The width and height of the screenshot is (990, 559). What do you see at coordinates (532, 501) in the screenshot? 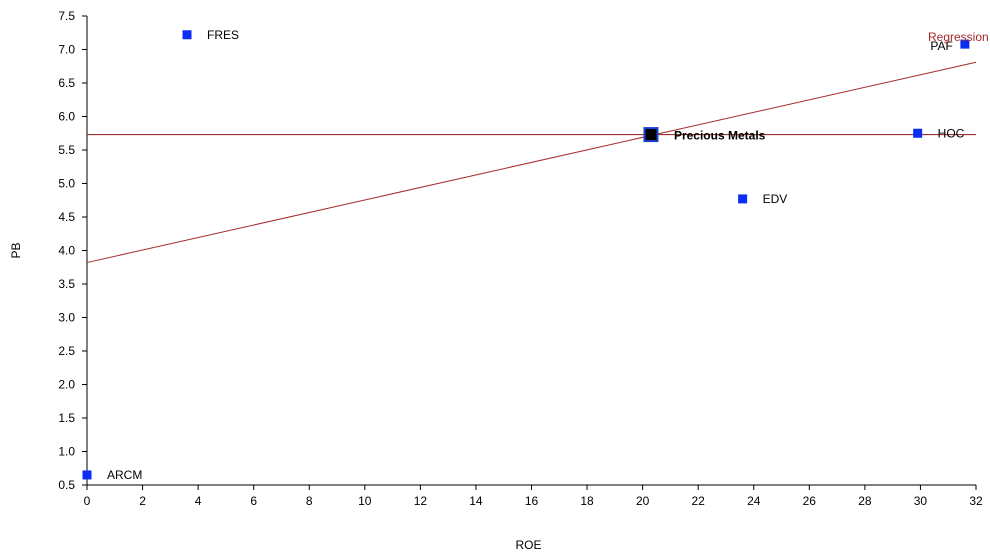
I see `x-tick-label: 16` at bounding box center [532, 501].